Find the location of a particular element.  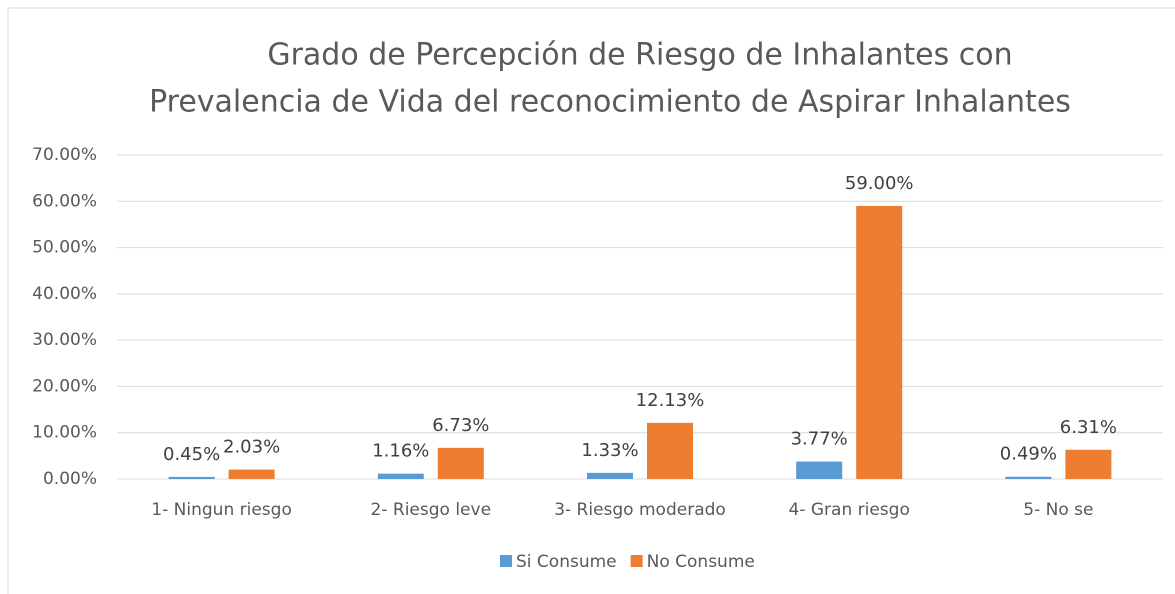

value-label: 6.73% is located at coordinates (460, 425).